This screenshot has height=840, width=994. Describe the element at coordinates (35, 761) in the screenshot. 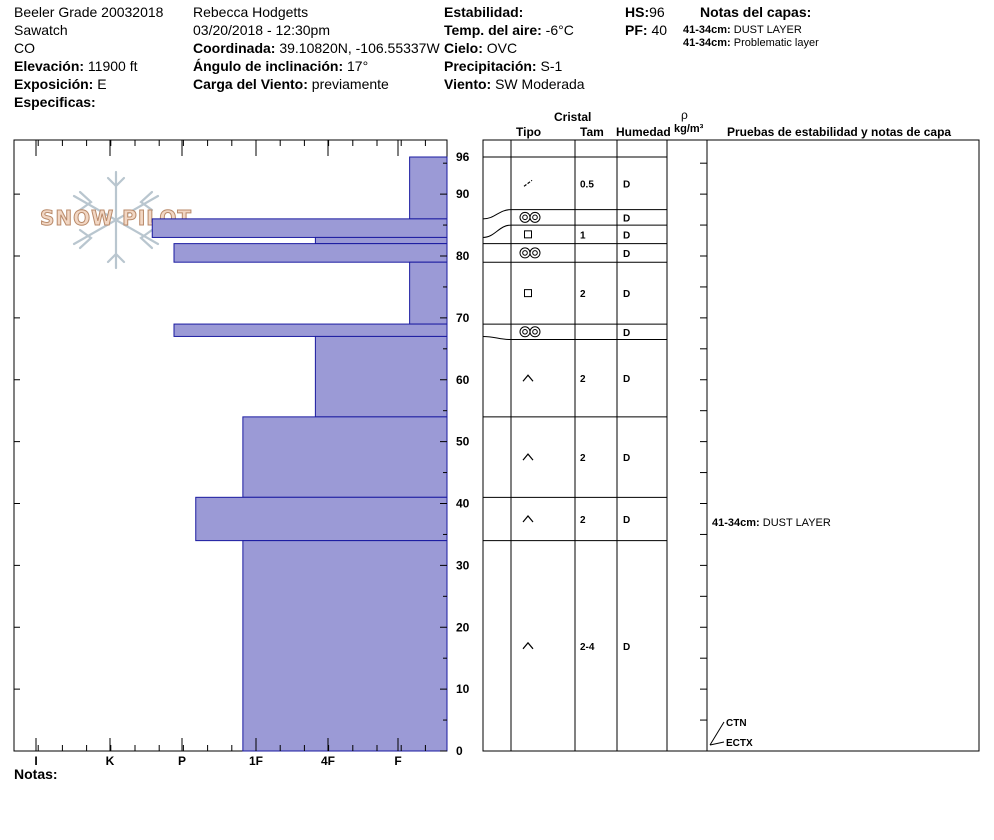

I see `hardness-tick-label: I` at that location.